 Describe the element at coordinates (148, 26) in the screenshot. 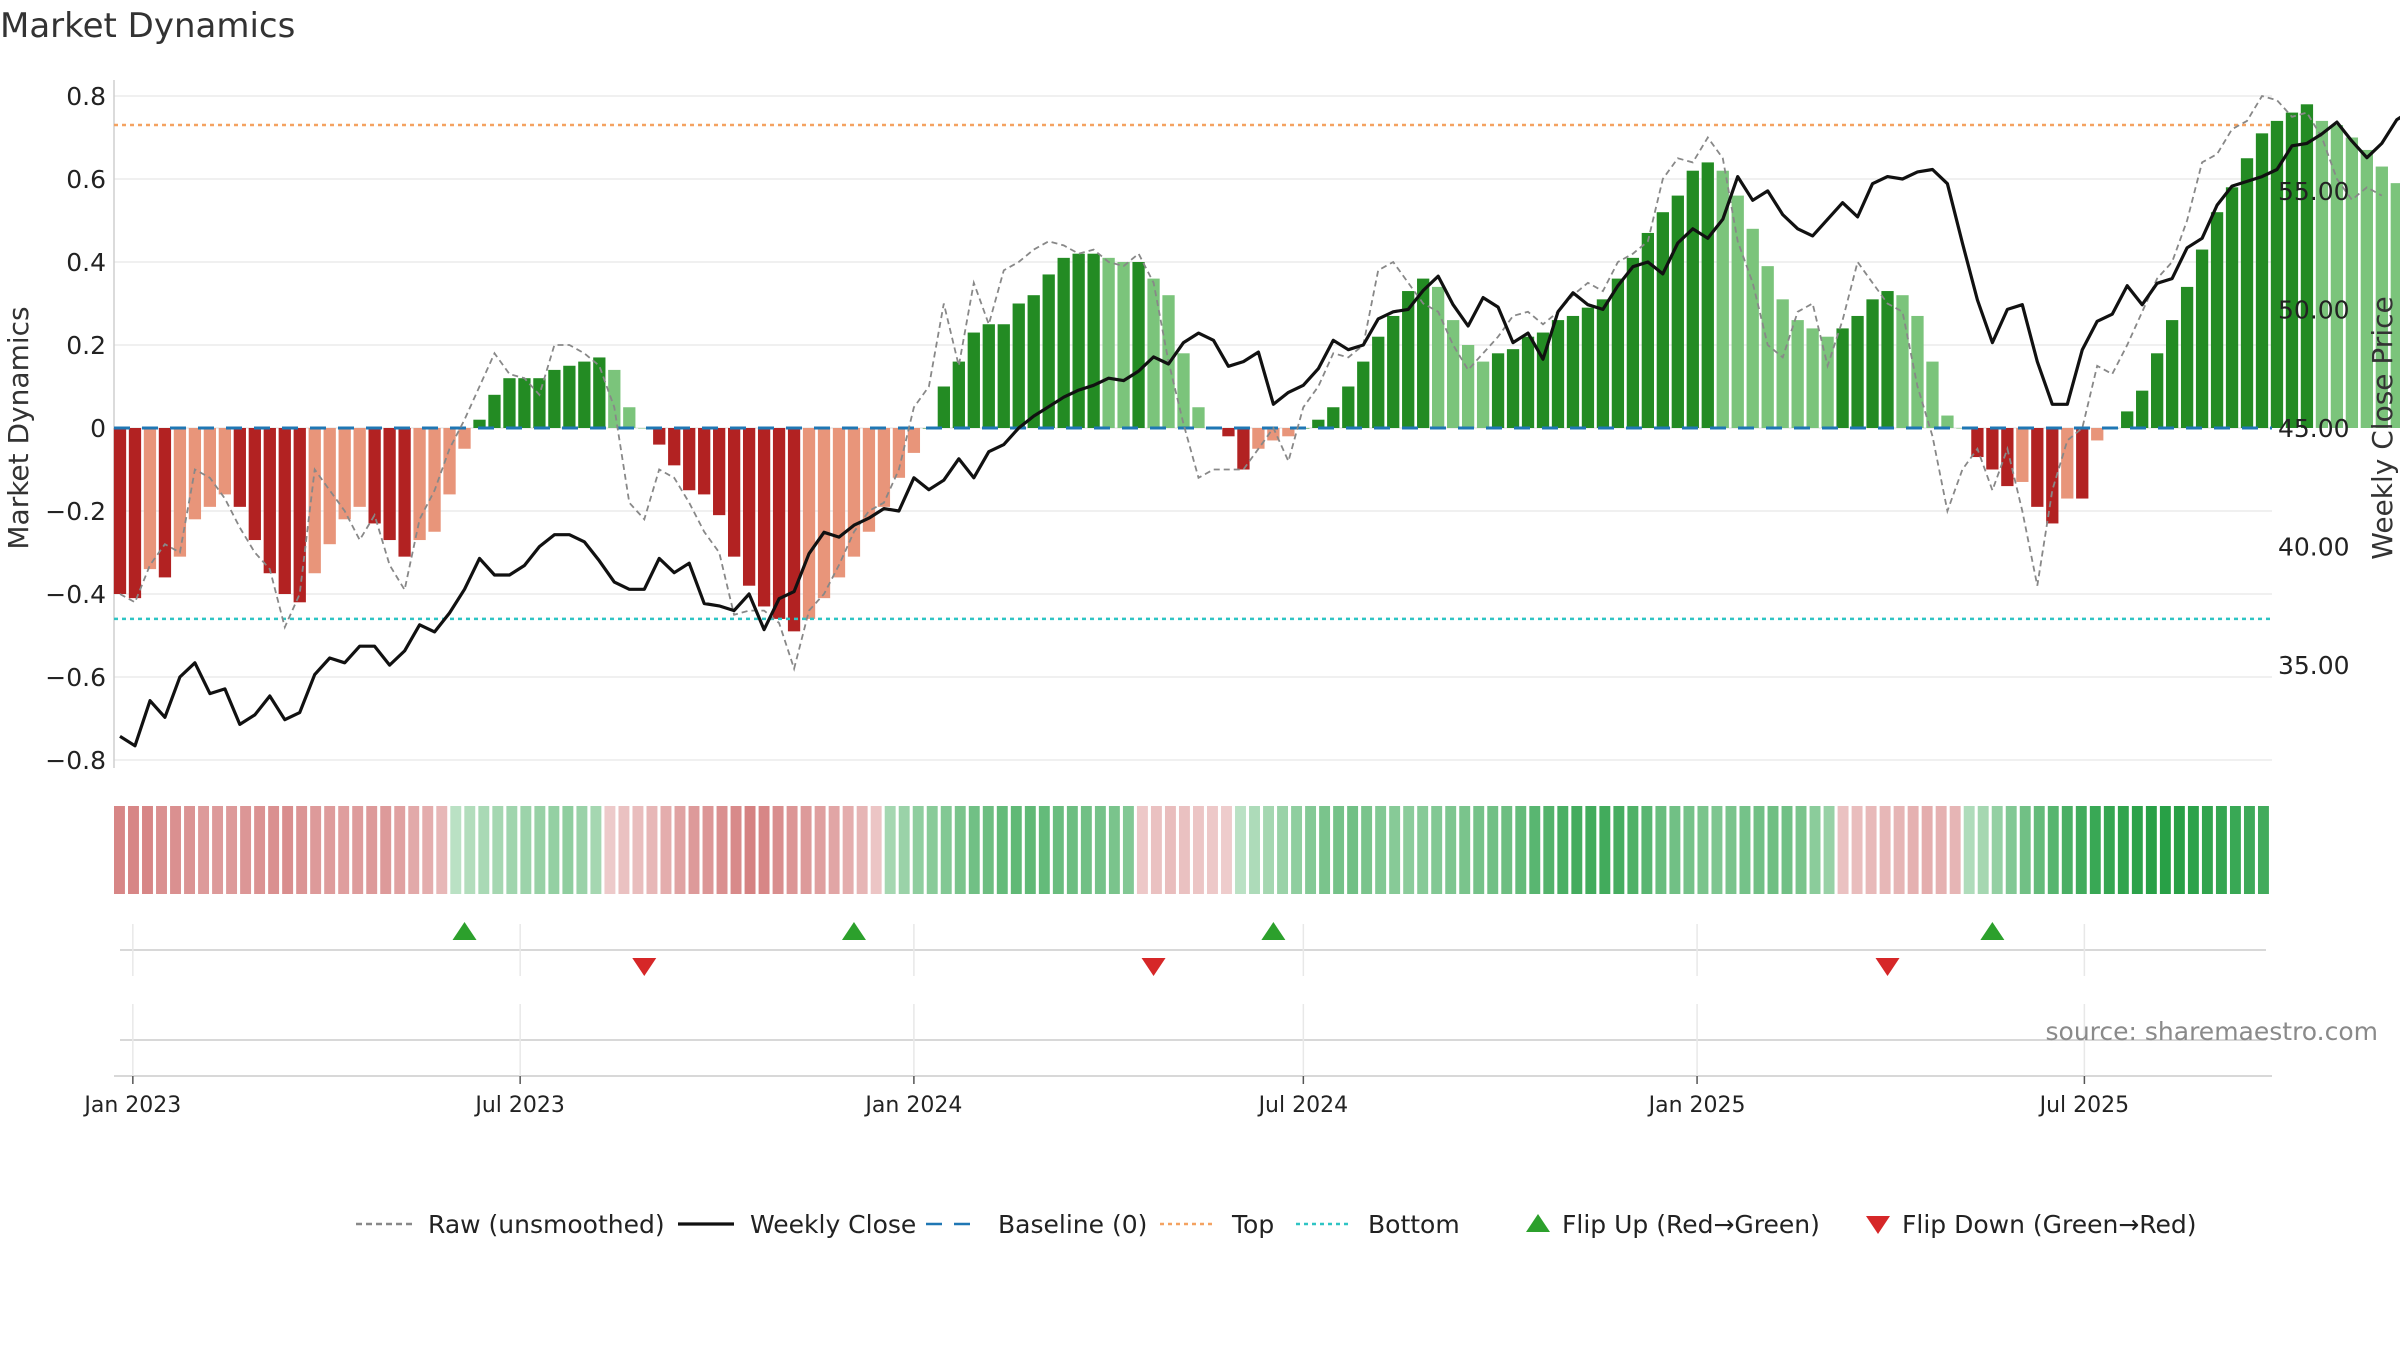

I see `chart-title: Market Dynamics` at that location.